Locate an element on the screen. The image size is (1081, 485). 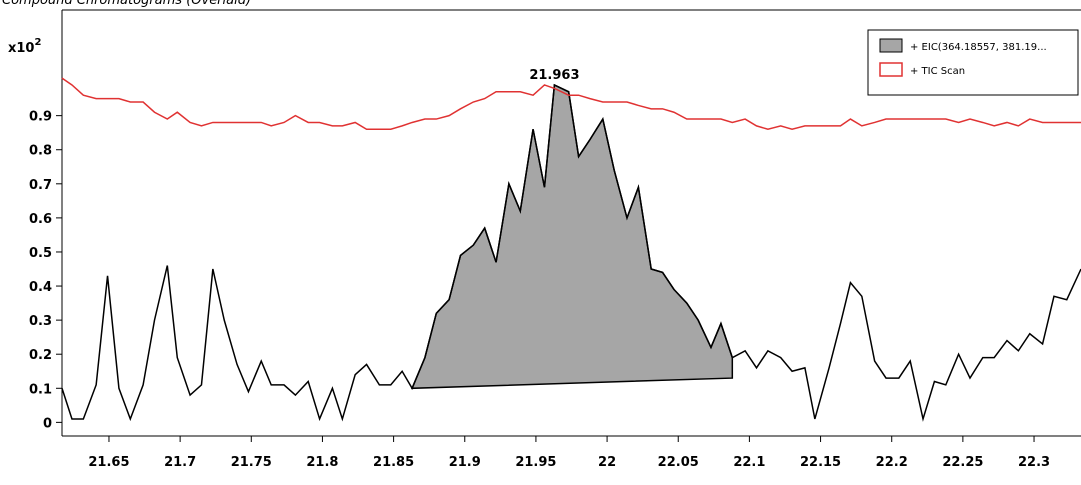
y-tick-label: 0.7 is located at coordinates (40, 185).